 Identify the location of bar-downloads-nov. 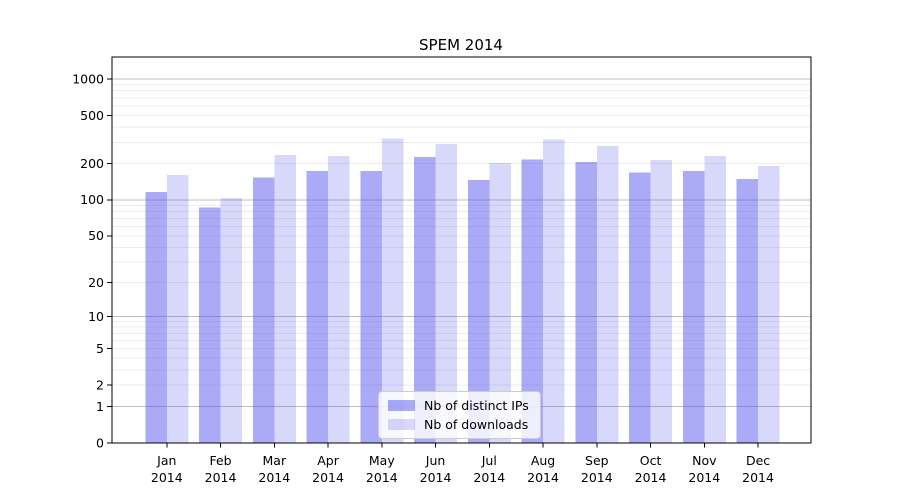
(715, 299).